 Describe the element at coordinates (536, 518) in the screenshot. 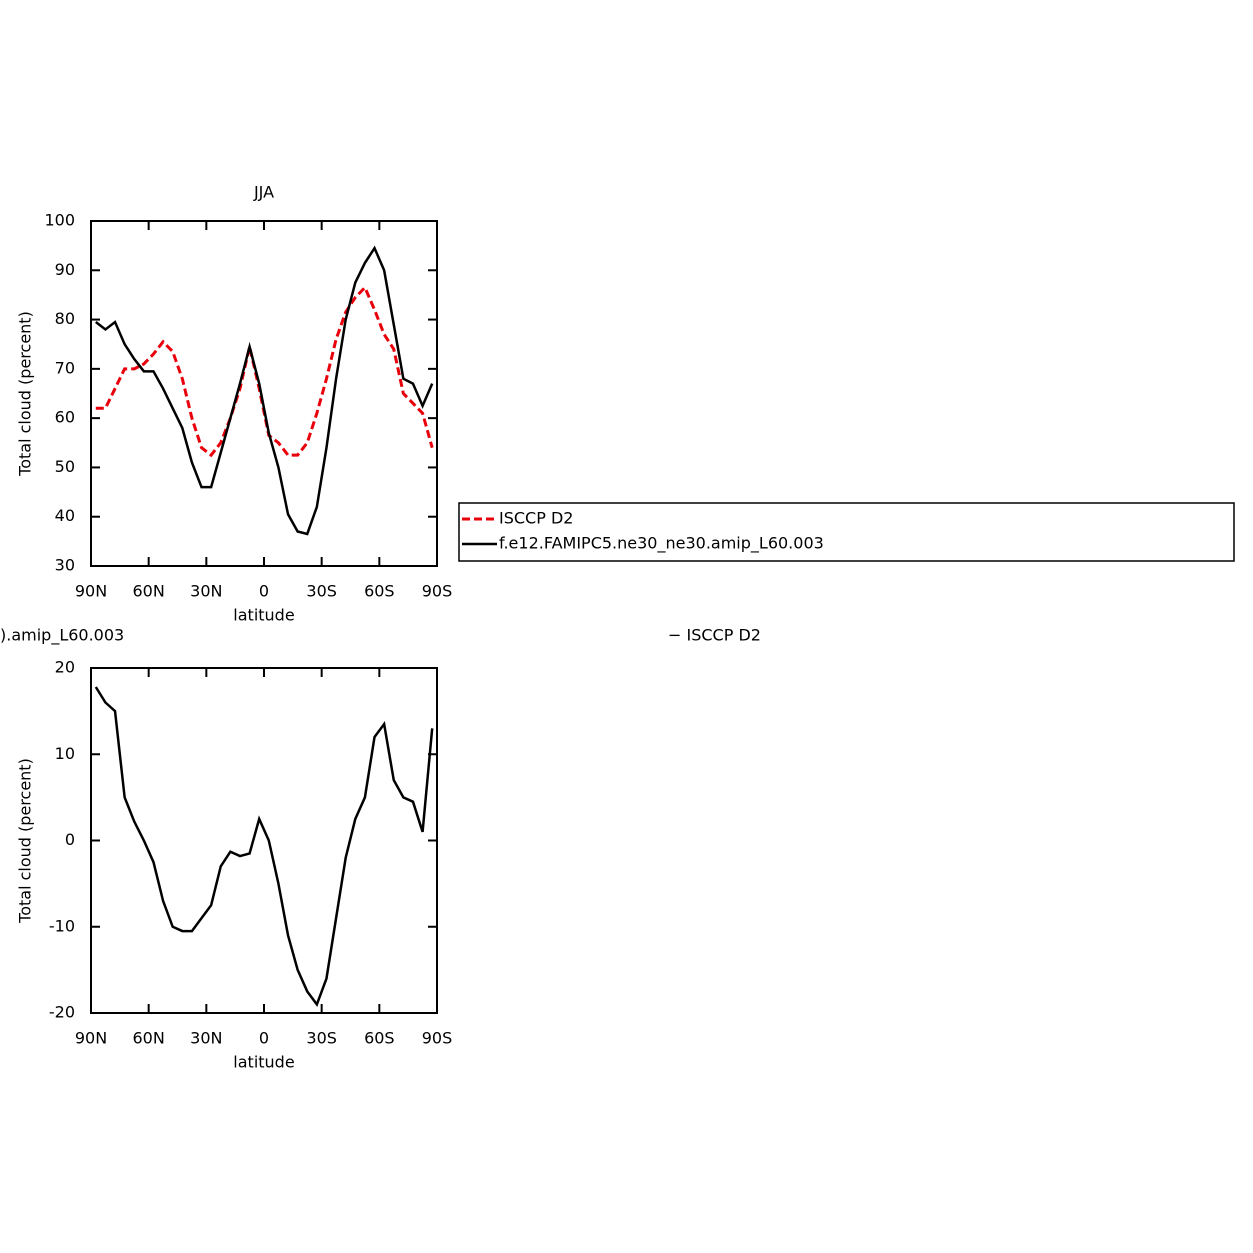

I see `legend-label: ISCCP D2` at that location.